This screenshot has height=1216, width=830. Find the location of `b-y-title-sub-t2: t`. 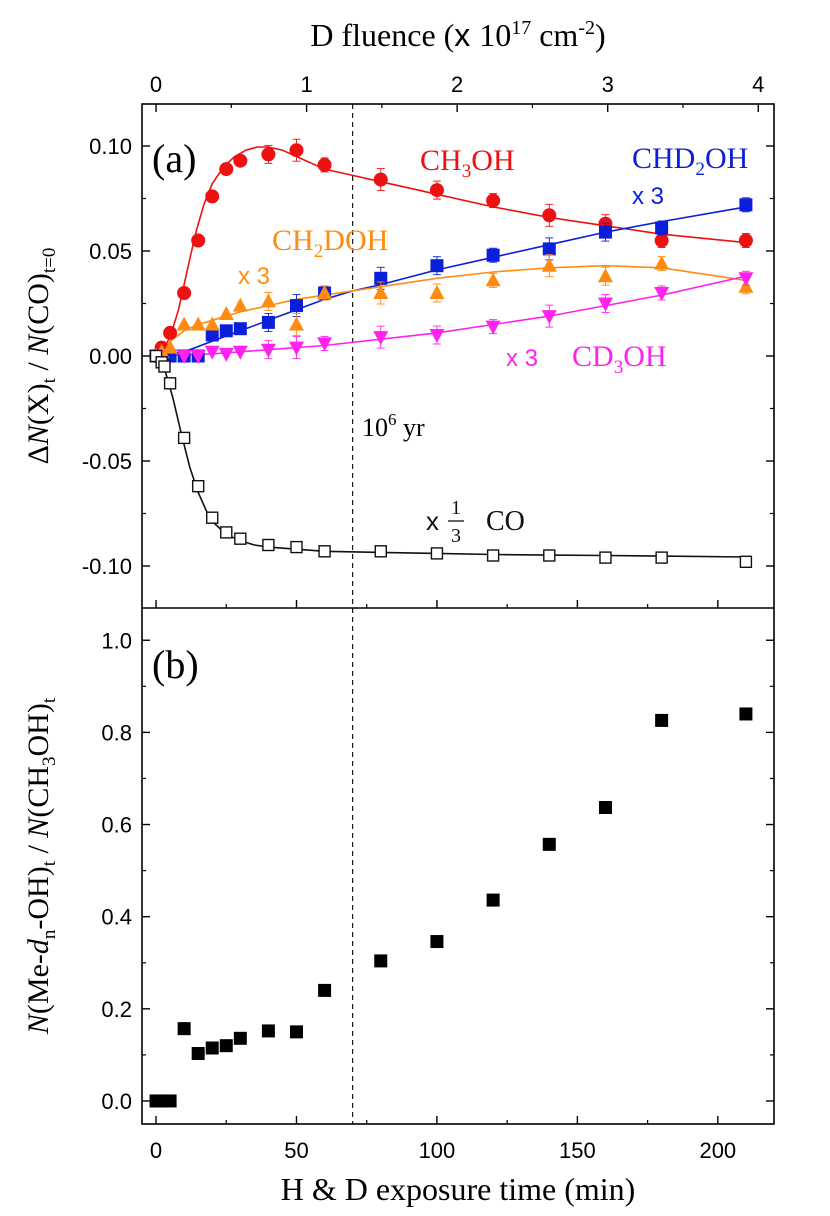

b-y-title-sub-t2: t is located at coordinates (49, 700).